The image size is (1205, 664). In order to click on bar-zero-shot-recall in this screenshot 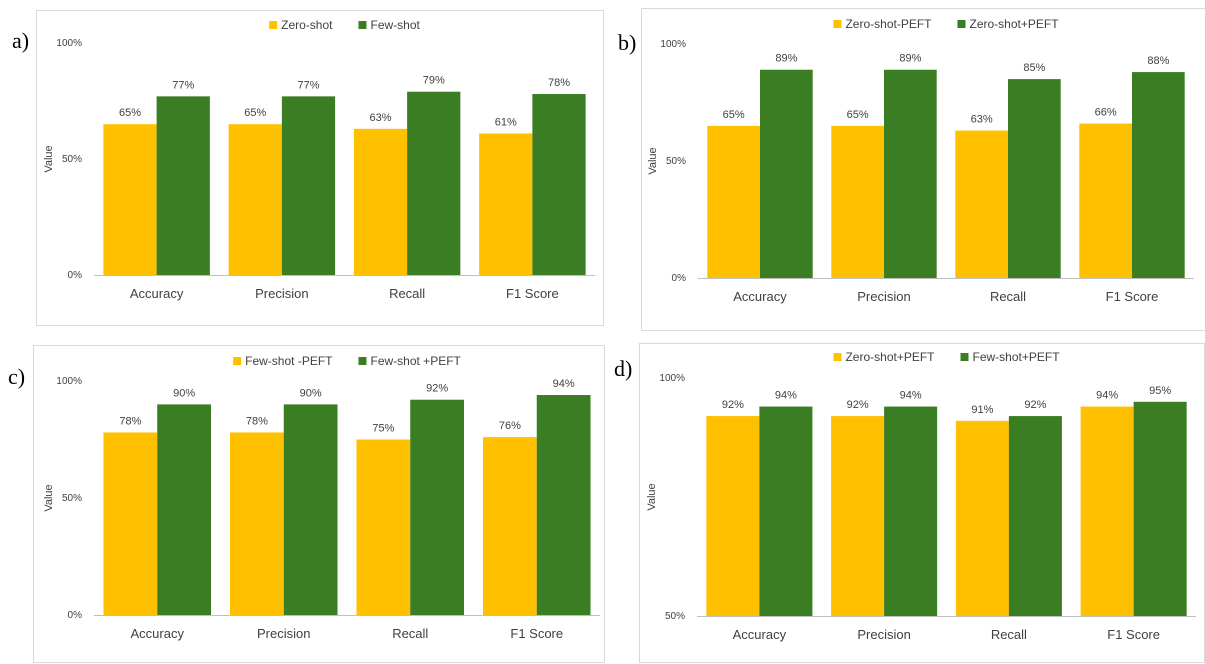, I will do `click(380, 201)`.